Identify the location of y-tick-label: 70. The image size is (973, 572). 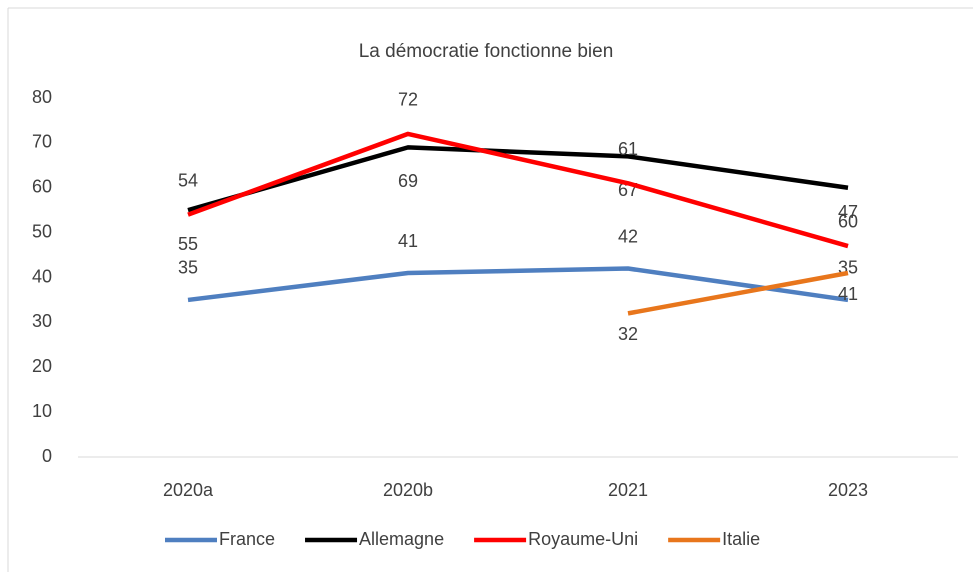
(42, 142).